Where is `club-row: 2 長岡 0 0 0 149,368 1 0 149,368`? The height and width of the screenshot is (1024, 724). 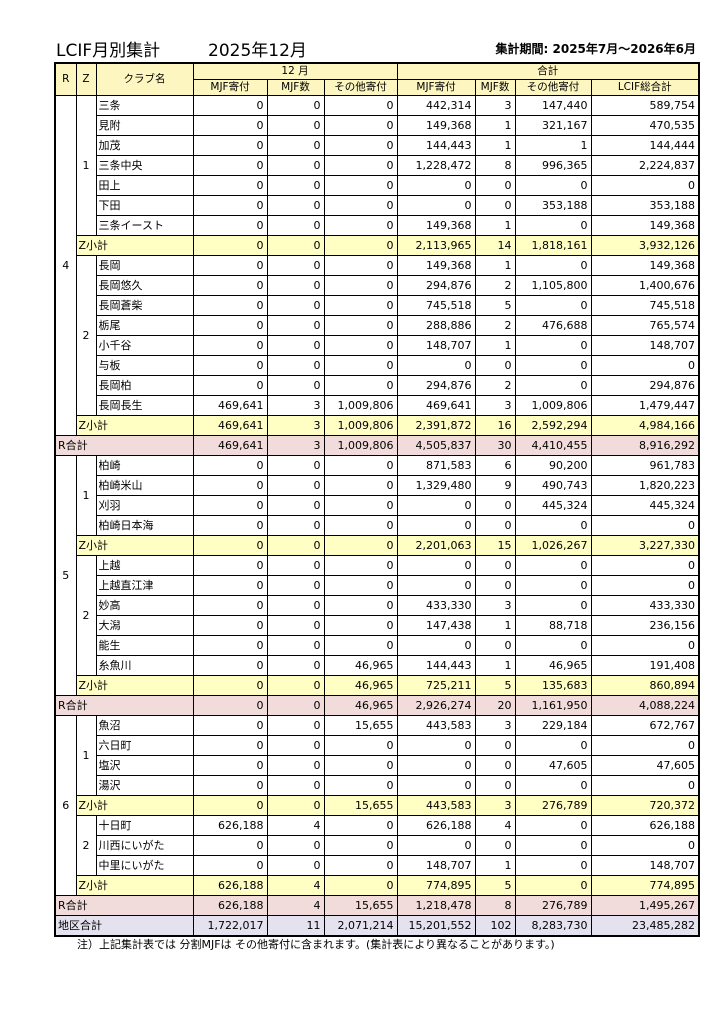 club-row: 2 長岡 0 0 0 149,368 1 0 149,368 is located at coordinates (377, 335).